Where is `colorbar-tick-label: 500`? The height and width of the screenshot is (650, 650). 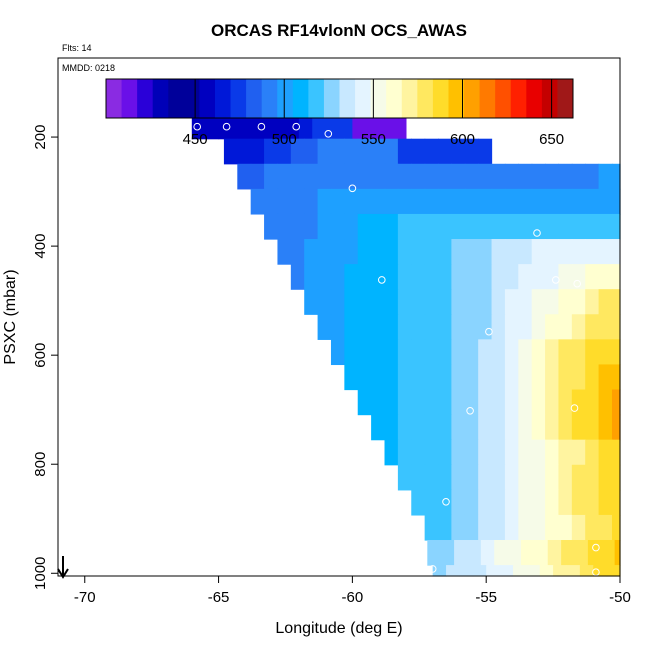 colorbar-tick-label: 500 is located at coordinates (284, 139).